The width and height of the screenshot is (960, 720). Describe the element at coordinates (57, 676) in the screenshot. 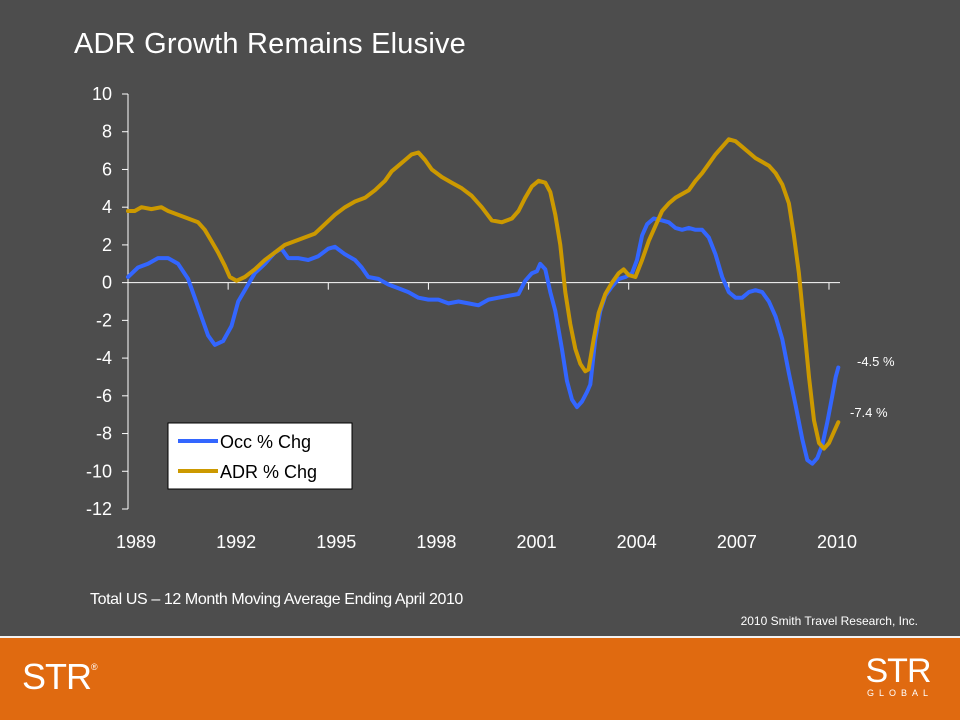

I see `str-logo-text: STR` at that location.